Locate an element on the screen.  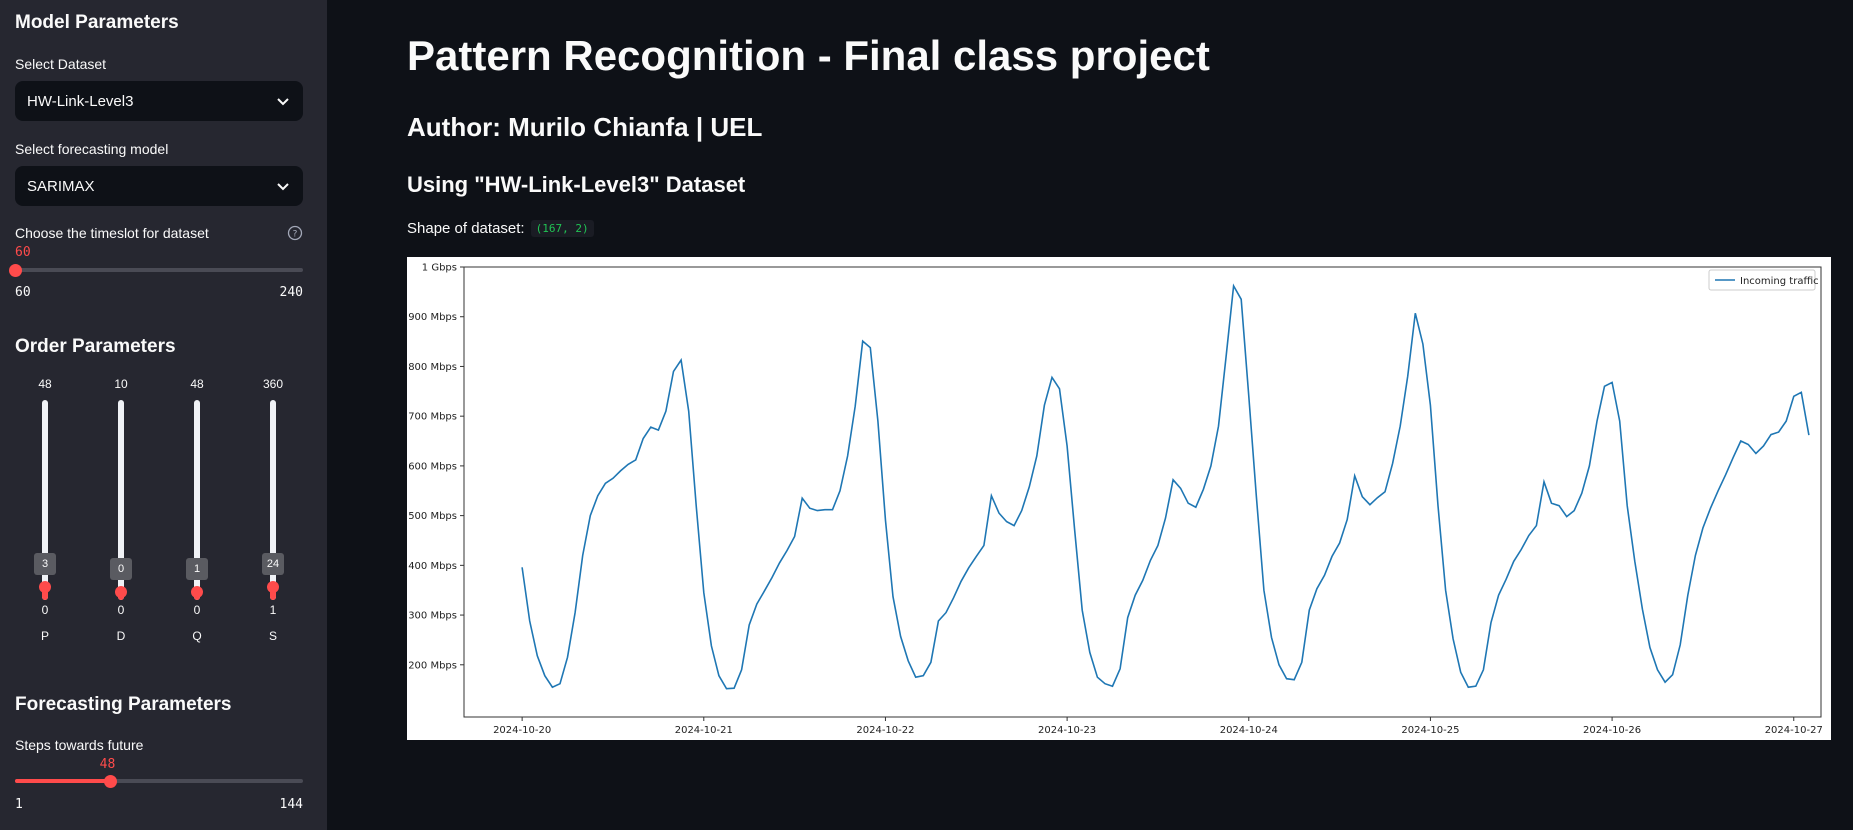
dataset-select-value: HW-Link-Level3 is located at coordinates (80, 101).